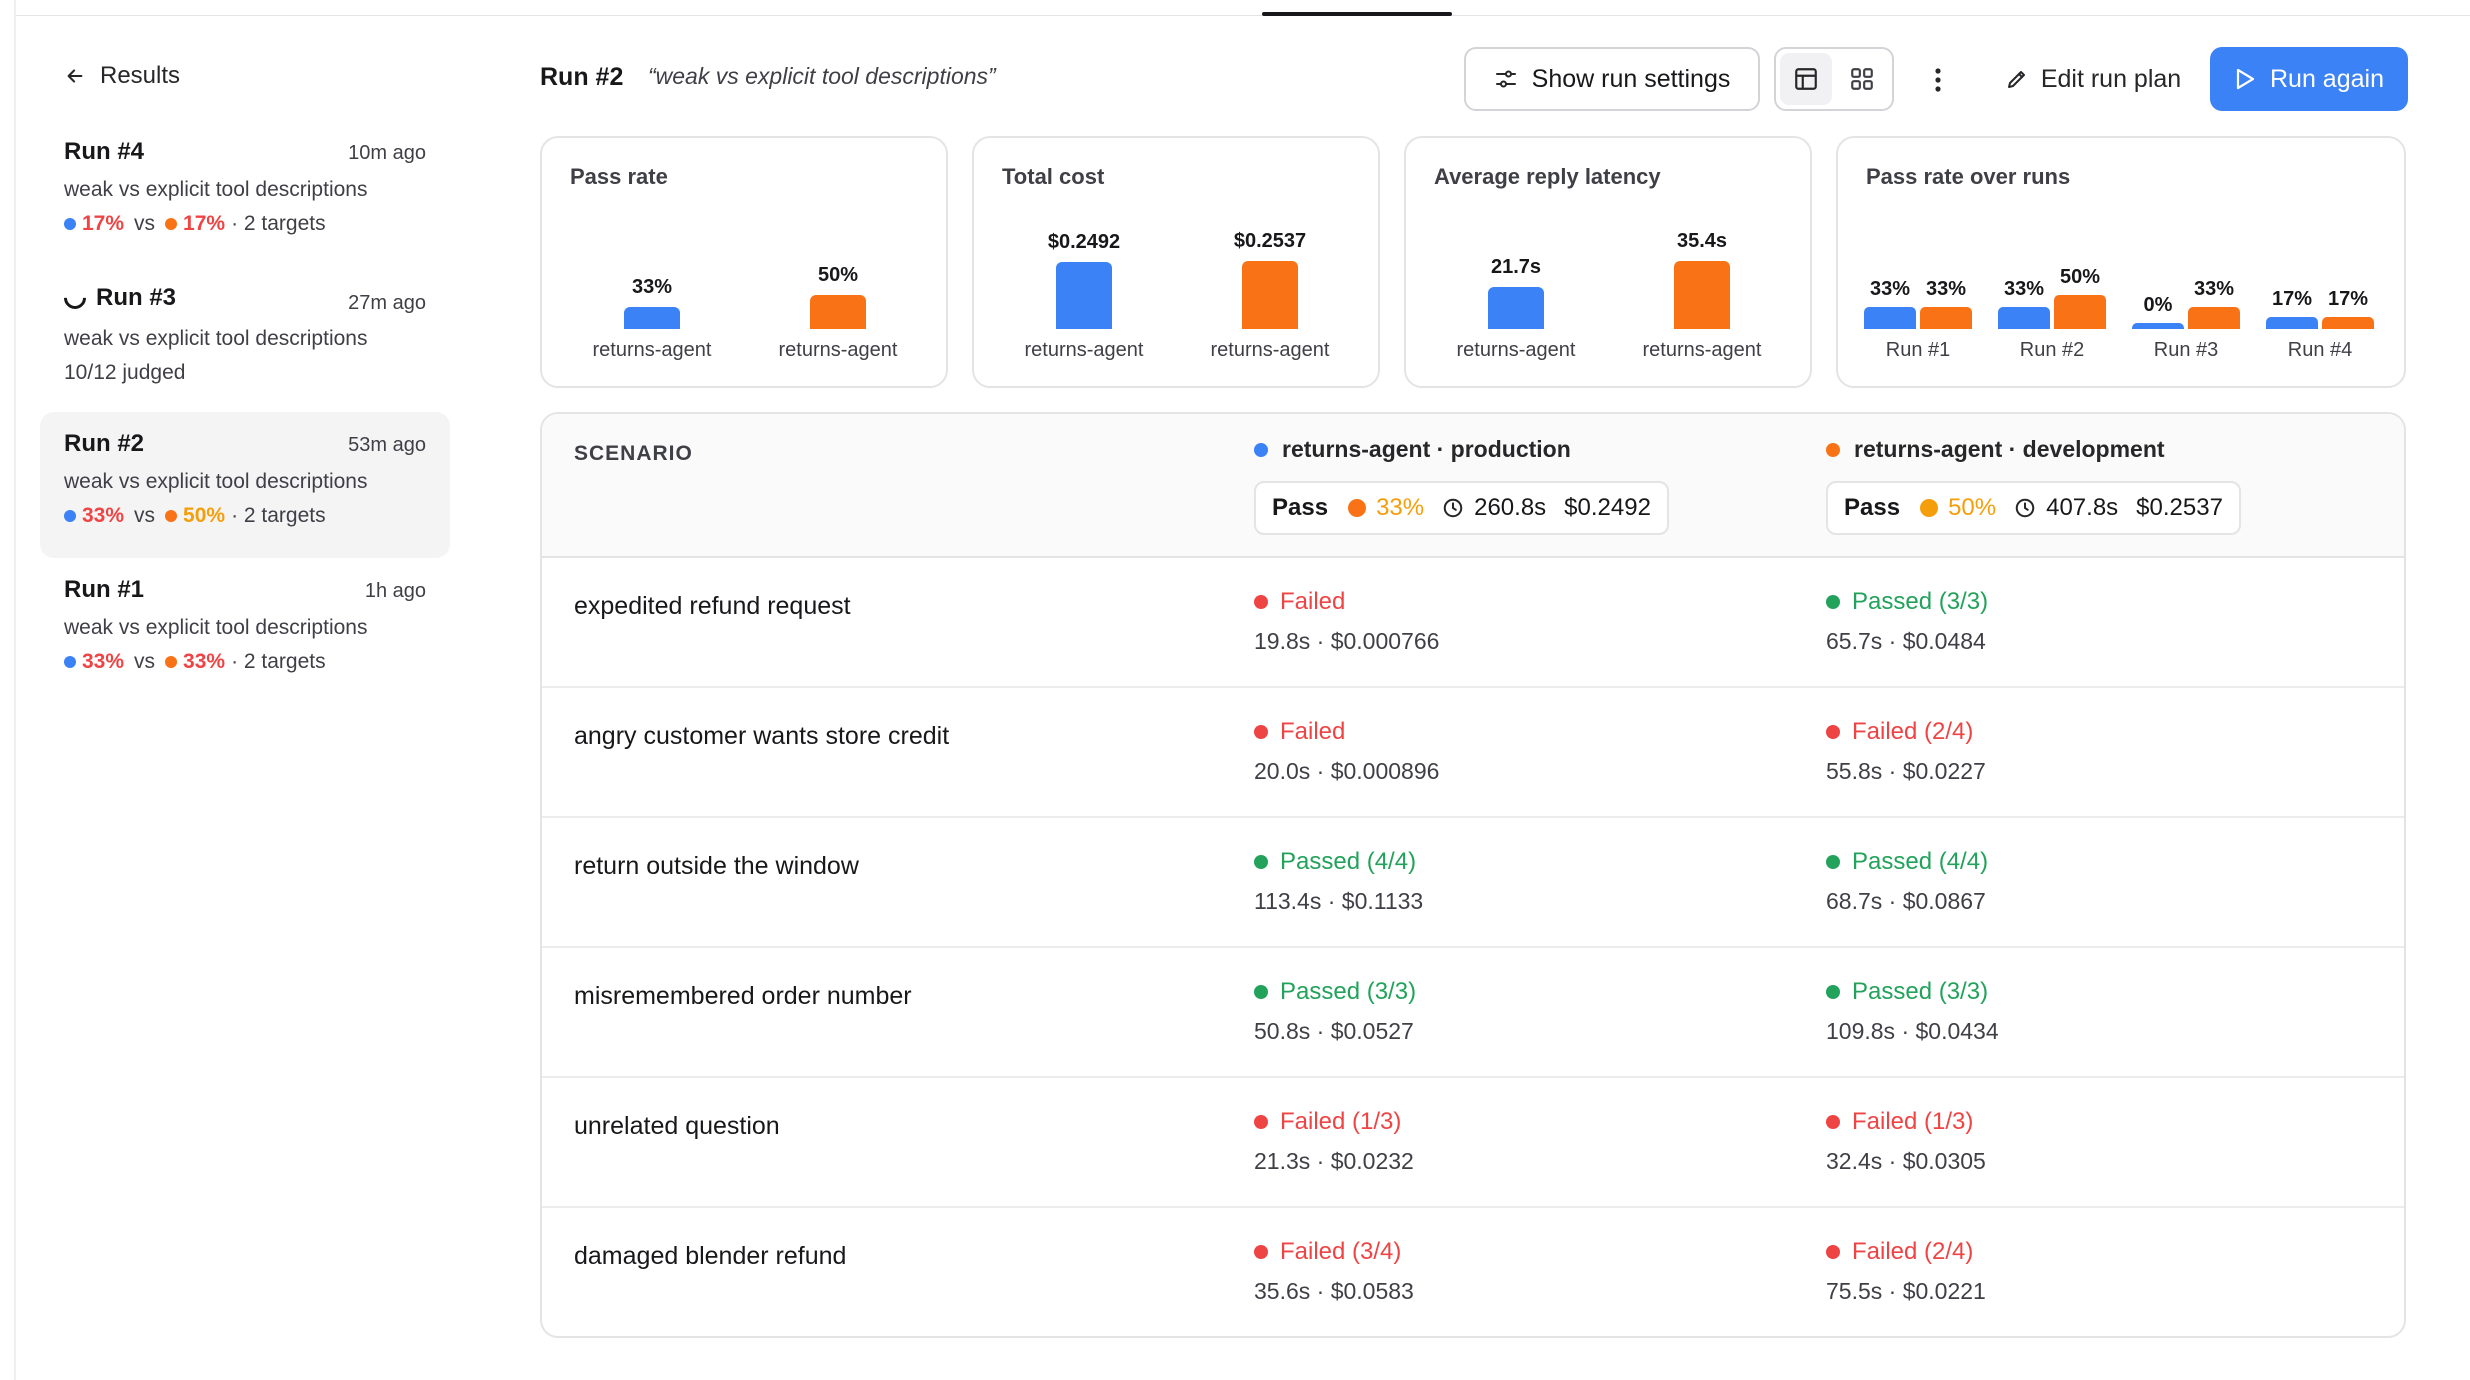 This screenshot has width=2470, height=1380. What do you see at coordinates (1335, 1011) in the screenshot?
I see `result-cell: Passed (3/3) 50.8s · $0.0527` at bounding box center [1335, 1011].